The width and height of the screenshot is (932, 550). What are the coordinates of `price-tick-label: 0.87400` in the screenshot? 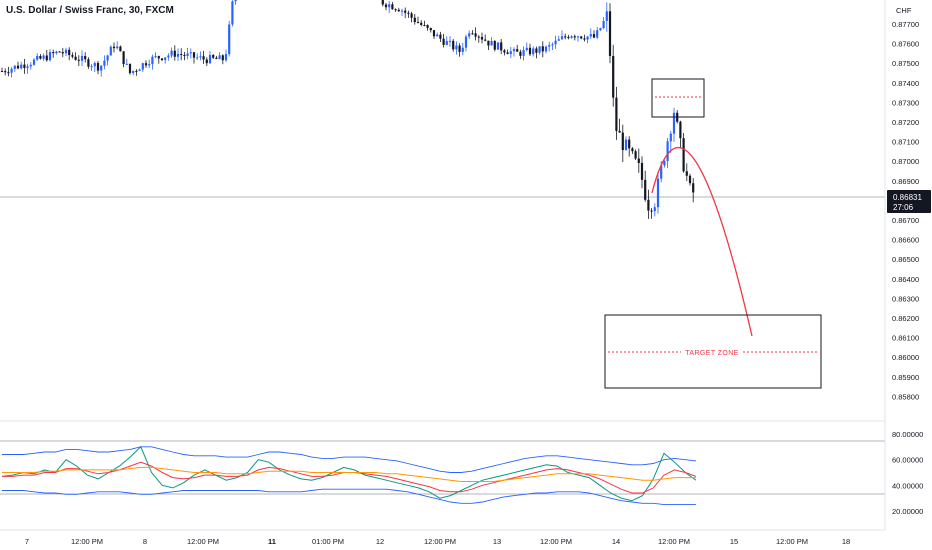 It's located at (905, 83).